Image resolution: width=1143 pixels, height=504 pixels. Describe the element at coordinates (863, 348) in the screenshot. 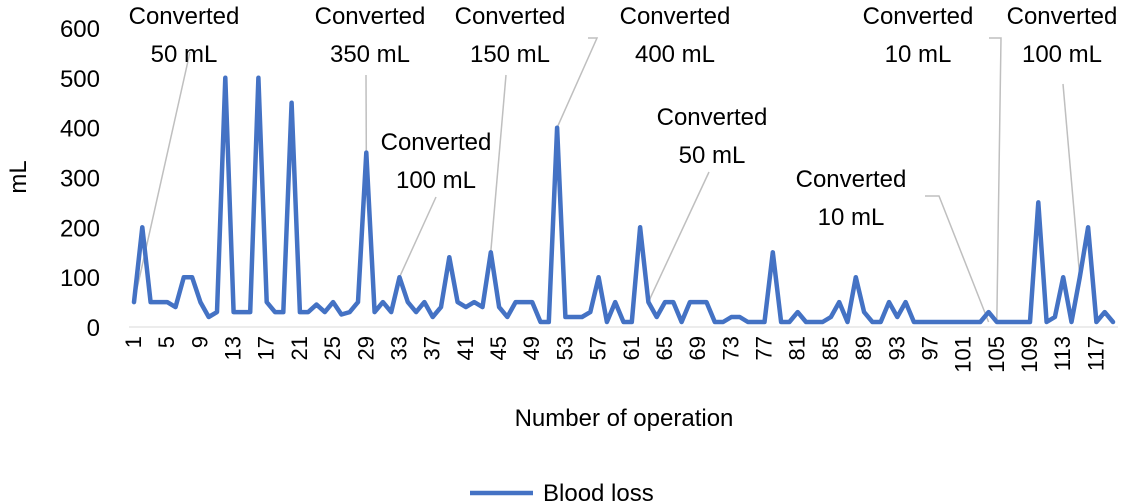

I see `x-tick-label: 89` at that location.